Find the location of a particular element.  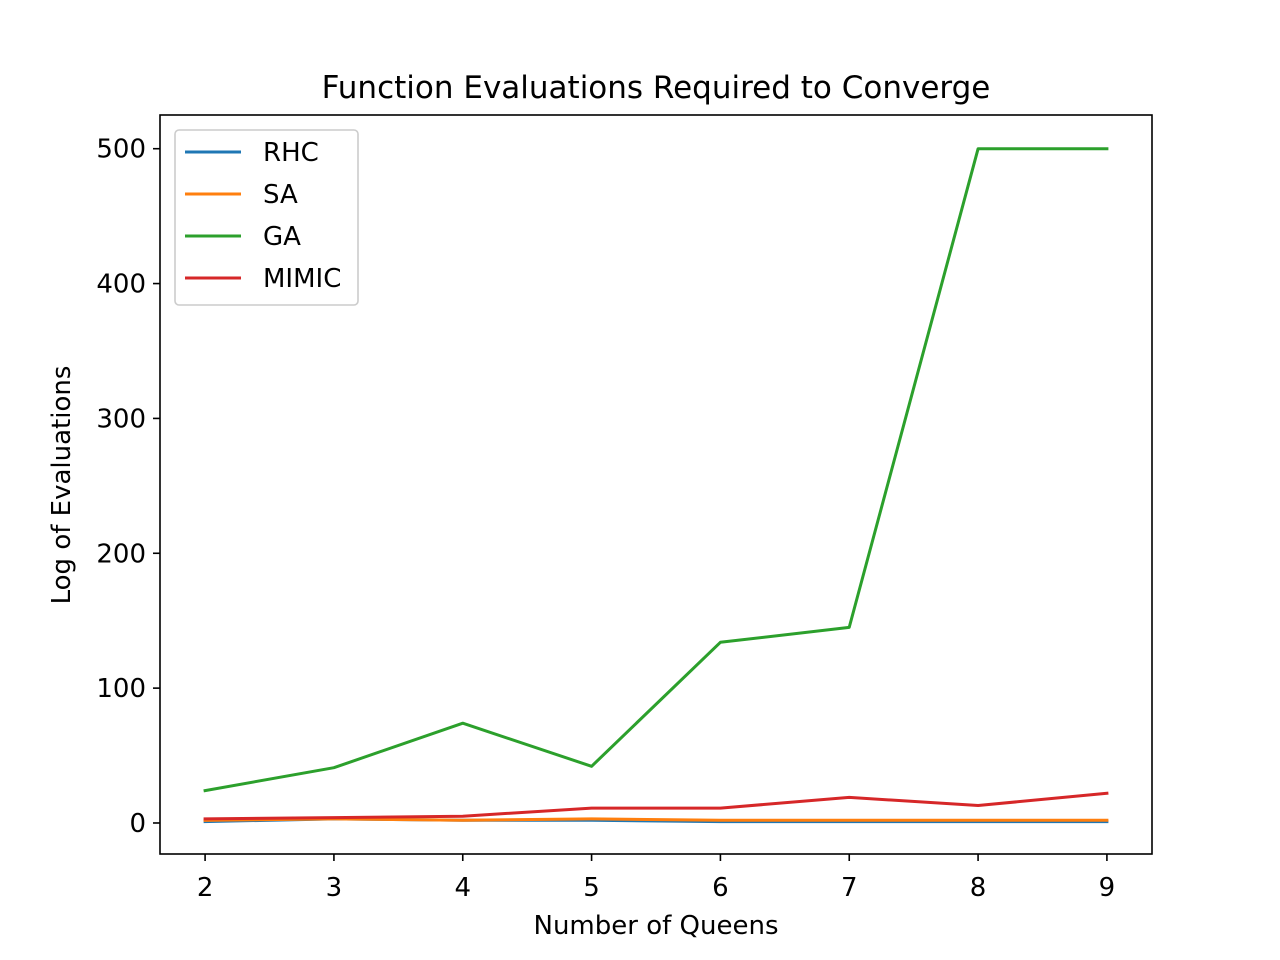

y-tick-label: 500 is located at coordinates (121, 150).